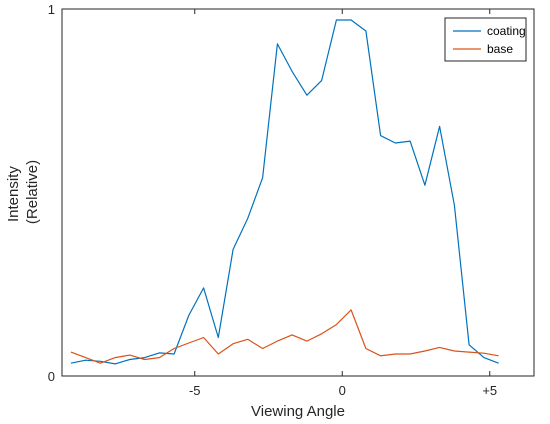  I want to click on x-axis-label: Viewing Angle, so click(298, 411).